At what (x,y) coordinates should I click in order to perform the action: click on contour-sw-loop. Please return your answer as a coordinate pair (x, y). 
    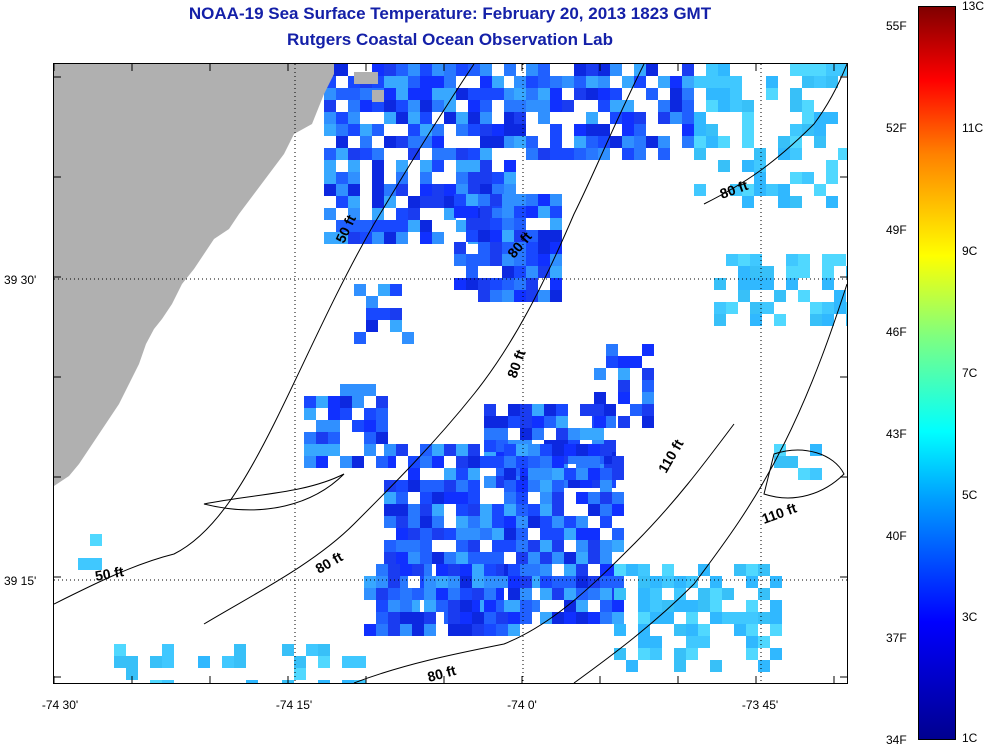
    Looking at the image, I should click on (274, 492).